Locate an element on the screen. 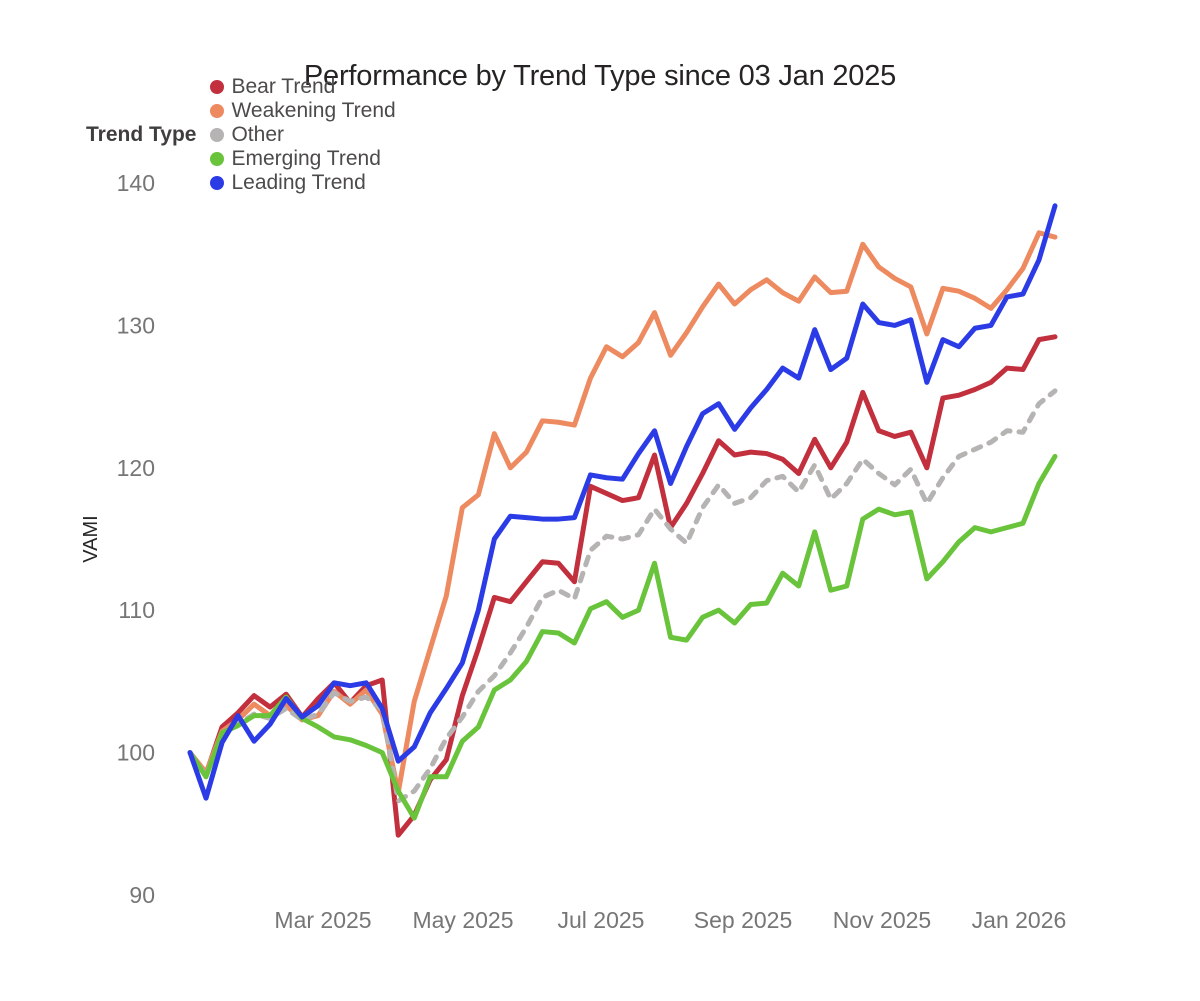  y-axis-tick: 120 is located at coordinates (136, 468).